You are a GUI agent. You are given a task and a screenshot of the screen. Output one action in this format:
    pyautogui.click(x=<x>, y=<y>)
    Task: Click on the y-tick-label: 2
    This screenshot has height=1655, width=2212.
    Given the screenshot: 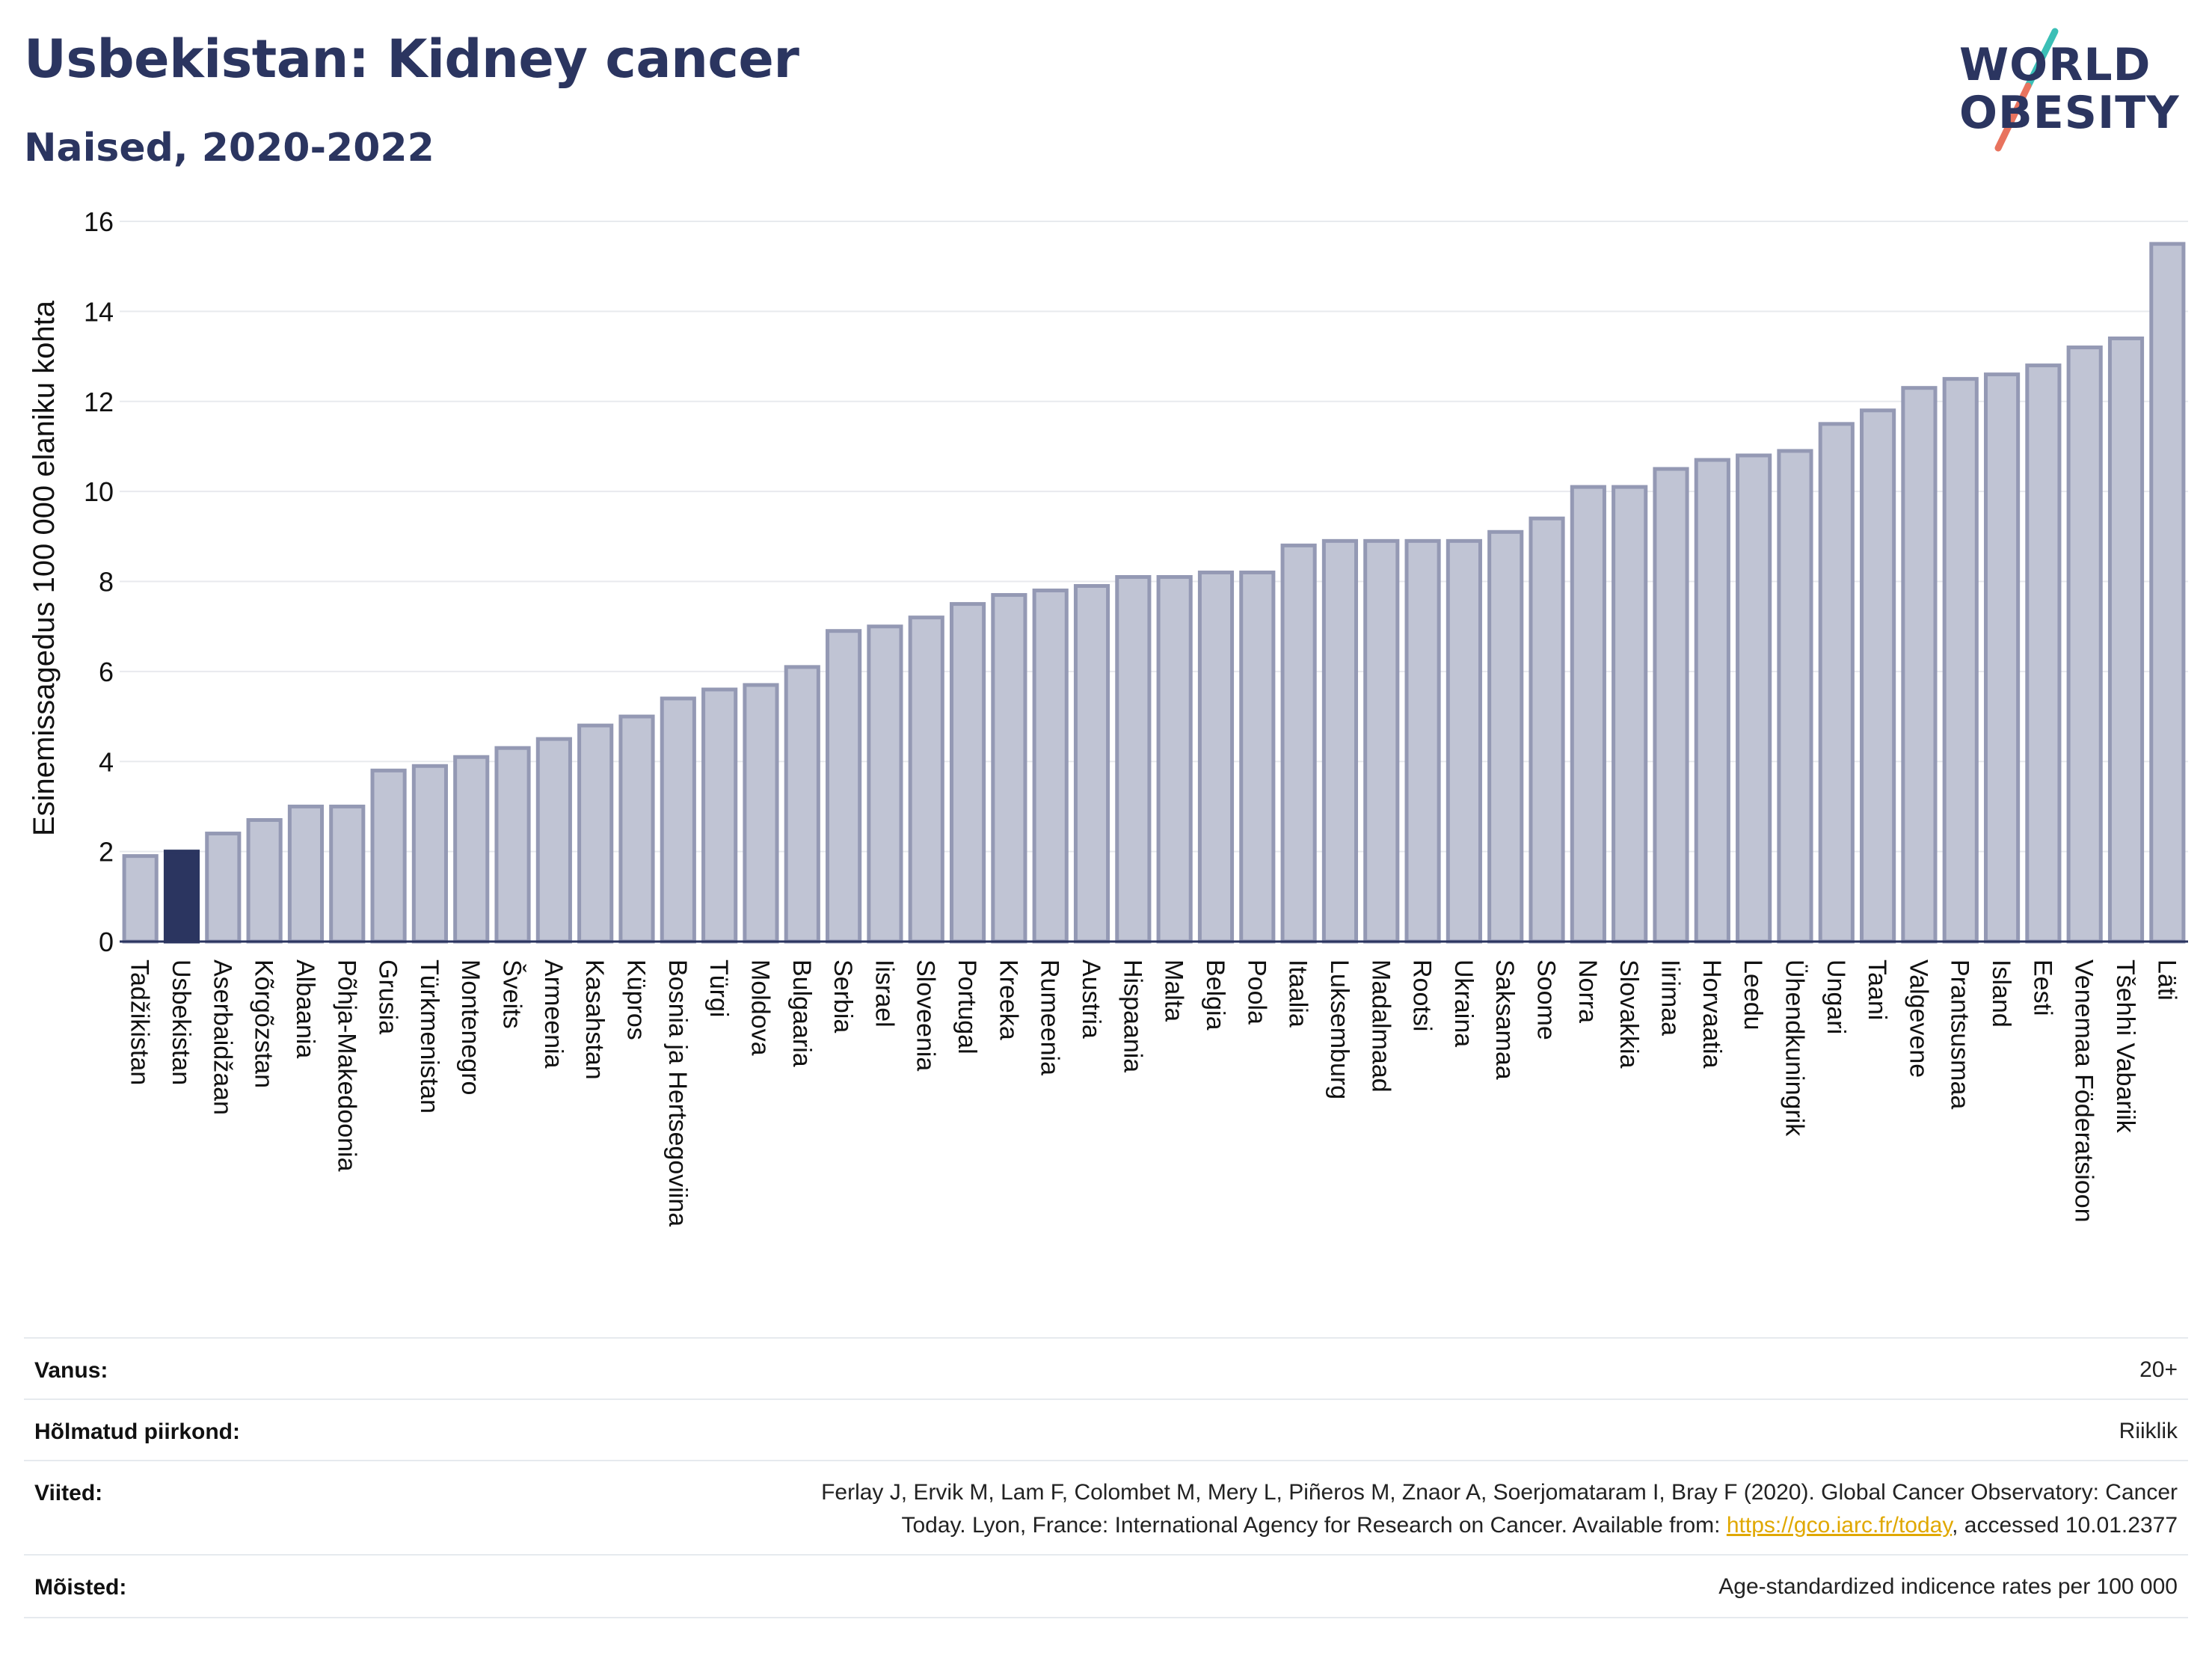 What is the action you would take?
    pyautogui.click(x=106, y=852)
    